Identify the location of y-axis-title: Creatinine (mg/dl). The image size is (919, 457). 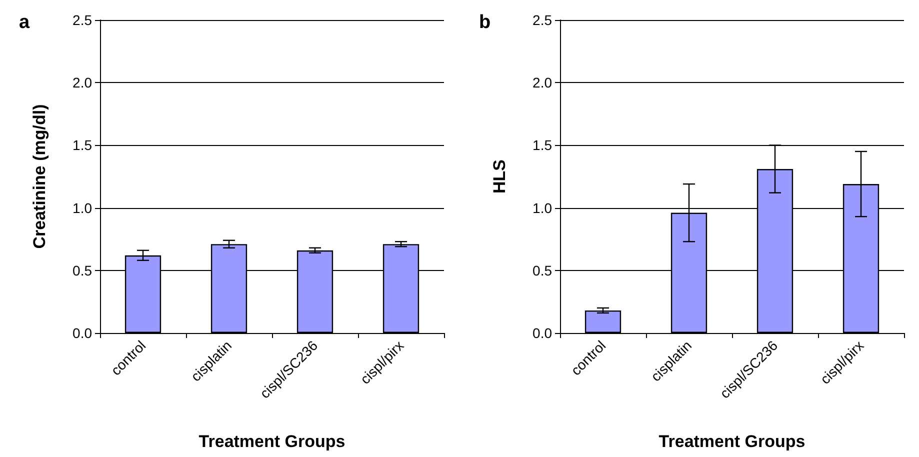
(39, 176).